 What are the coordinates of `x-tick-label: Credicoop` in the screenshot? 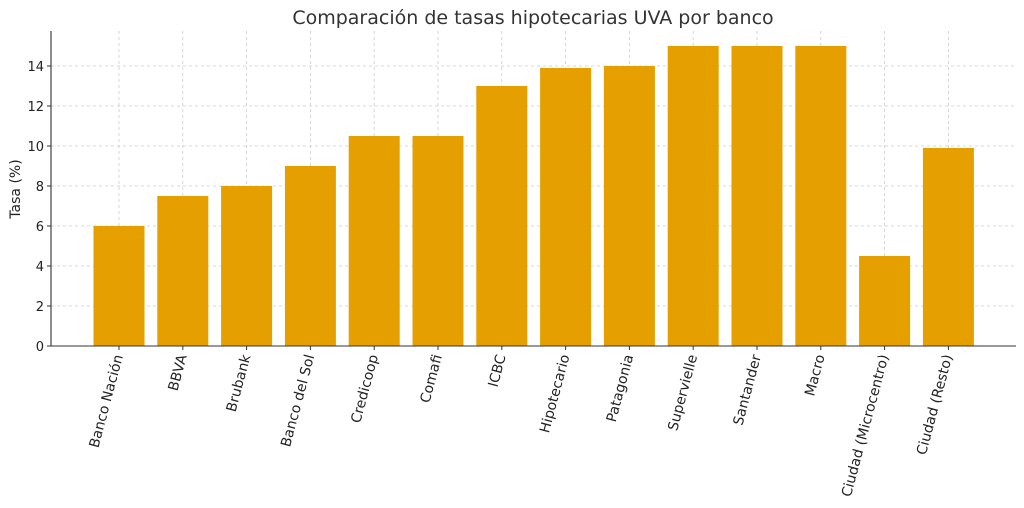 It's located at (365, 389).